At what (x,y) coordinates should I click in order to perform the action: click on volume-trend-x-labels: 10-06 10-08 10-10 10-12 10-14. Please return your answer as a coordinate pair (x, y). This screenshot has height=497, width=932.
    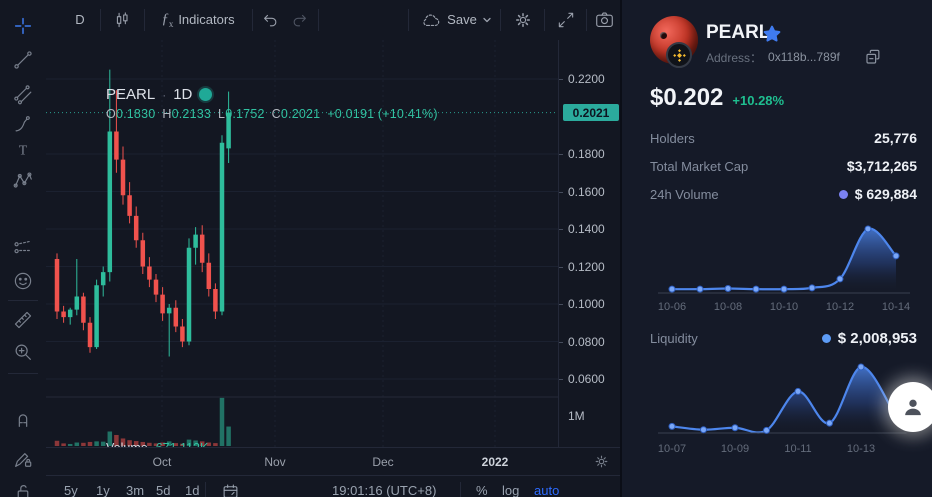
    Looking at the image, I should click on (777, 308).